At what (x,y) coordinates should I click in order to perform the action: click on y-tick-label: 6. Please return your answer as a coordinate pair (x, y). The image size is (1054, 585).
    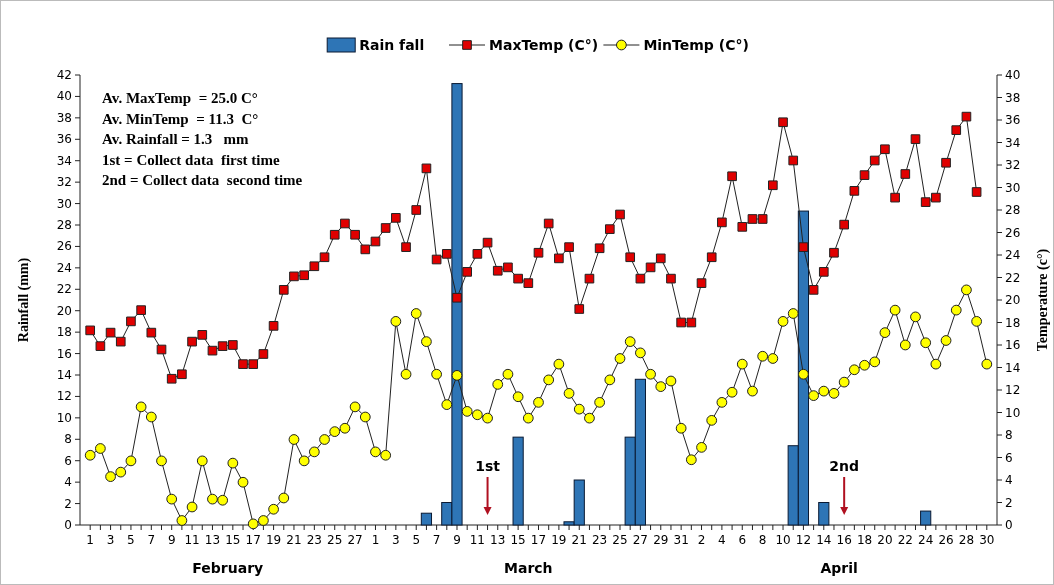
    Looking at the image, I should click on (68, 460).